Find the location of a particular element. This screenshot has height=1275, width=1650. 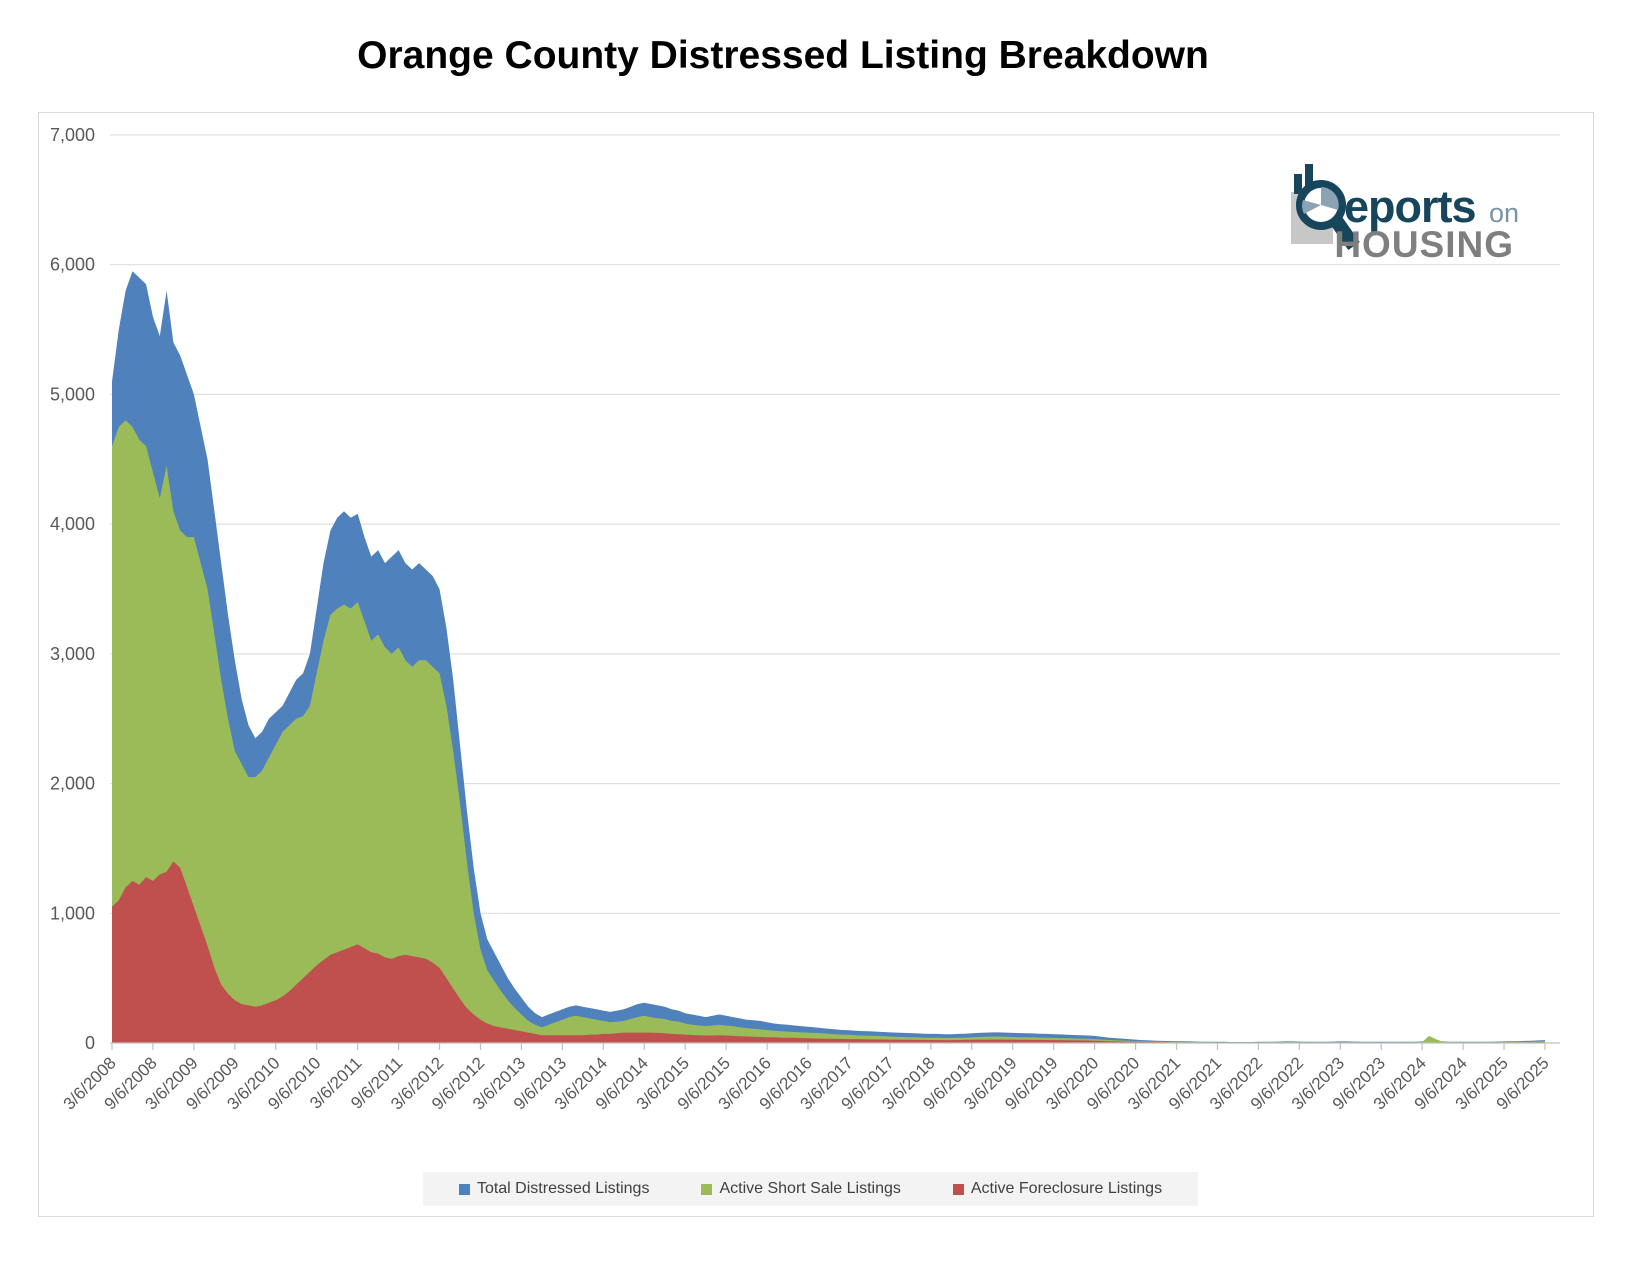

legend-label-short-sale: Active Short Sale Listings is located at coordinates (810, 1188).